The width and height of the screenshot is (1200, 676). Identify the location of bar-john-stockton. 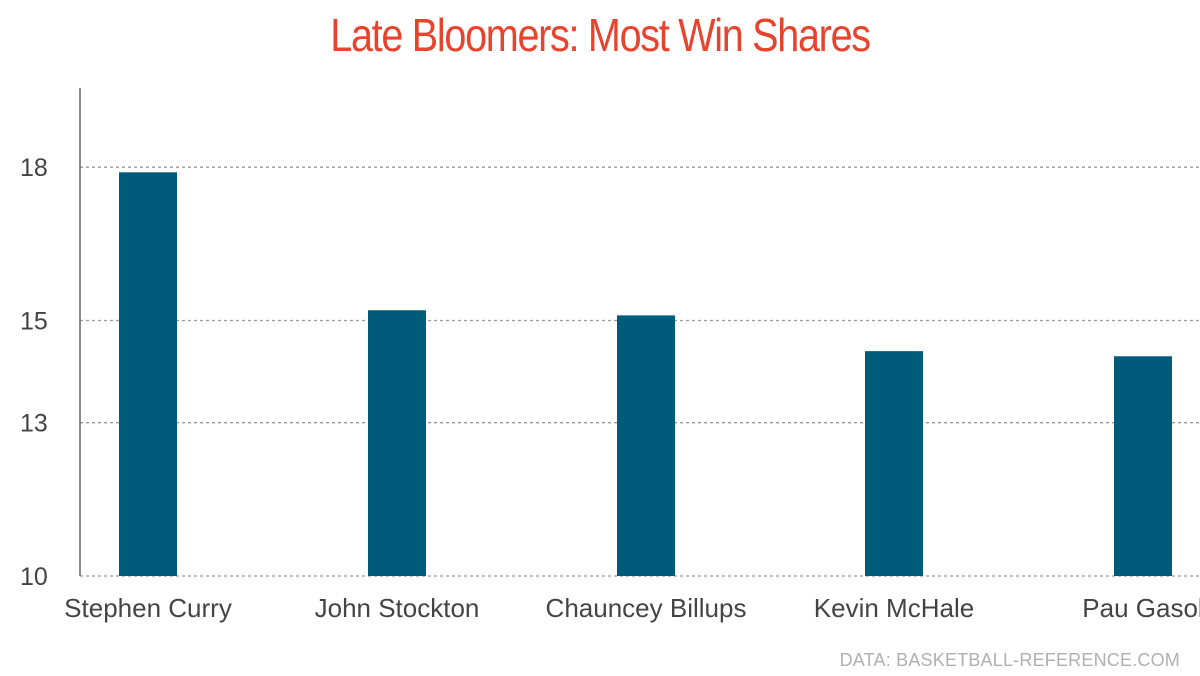
(397, 443).